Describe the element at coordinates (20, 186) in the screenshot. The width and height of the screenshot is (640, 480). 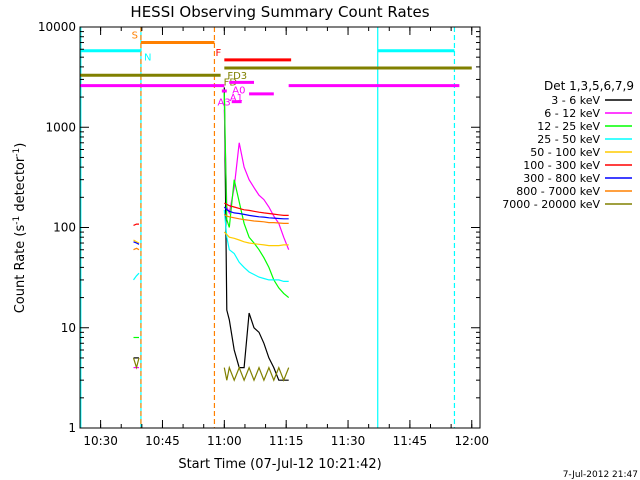
I see `y-axis-label-mid: detector` at that location.